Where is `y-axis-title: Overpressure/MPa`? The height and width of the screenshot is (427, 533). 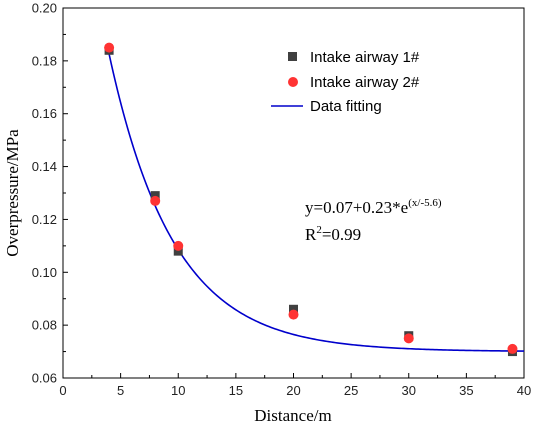
y-axis-title: Overpressure/MPa is located at coordinates (12, 193).